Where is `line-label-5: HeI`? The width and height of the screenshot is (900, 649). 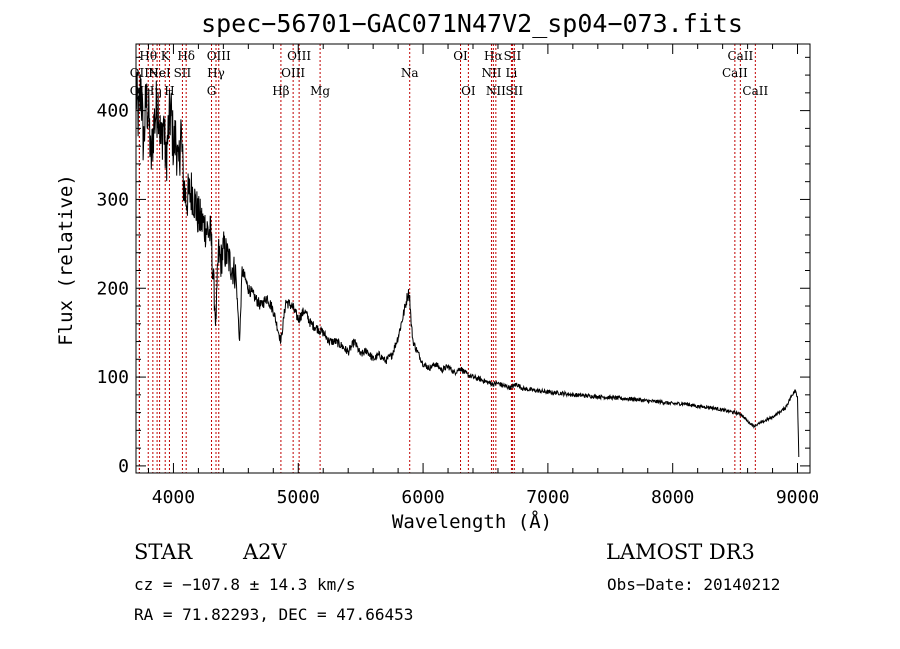 line-label-5: HeI is located at coordinates (159, 73).